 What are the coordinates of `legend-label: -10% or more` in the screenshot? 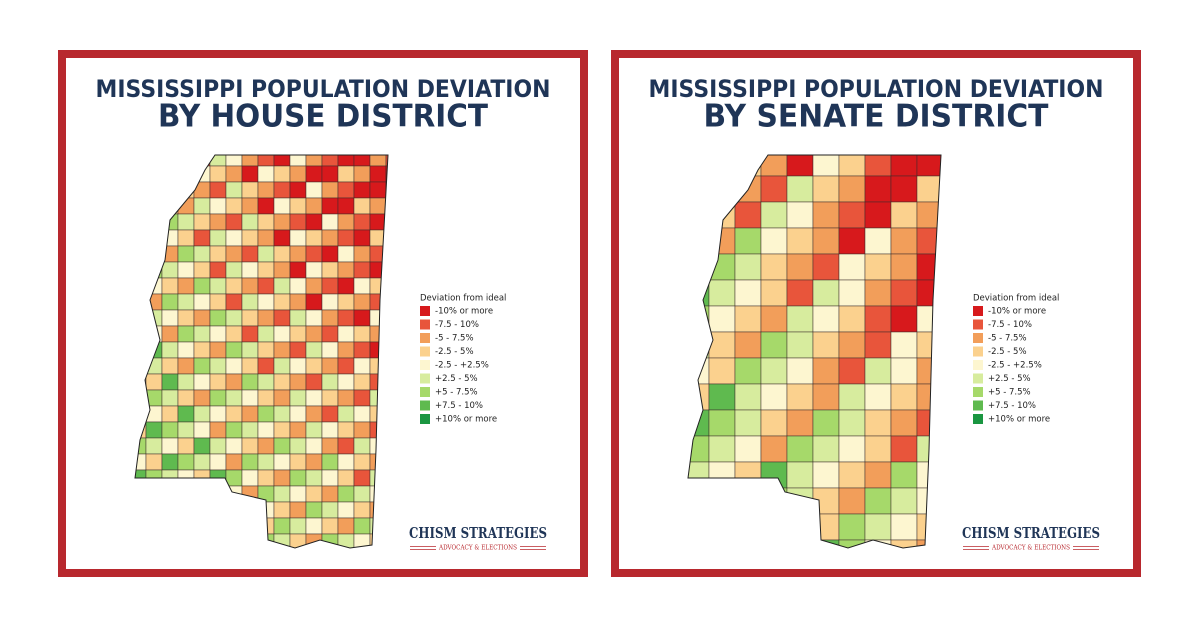 It's located at (1017, 312).